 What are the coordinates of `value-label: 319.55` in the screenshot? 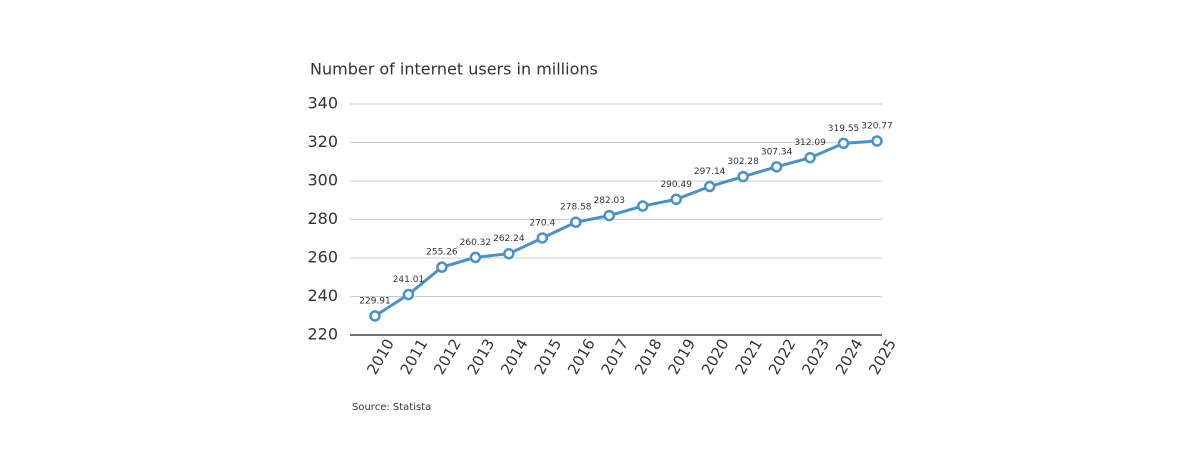 It's located at (844, 129).